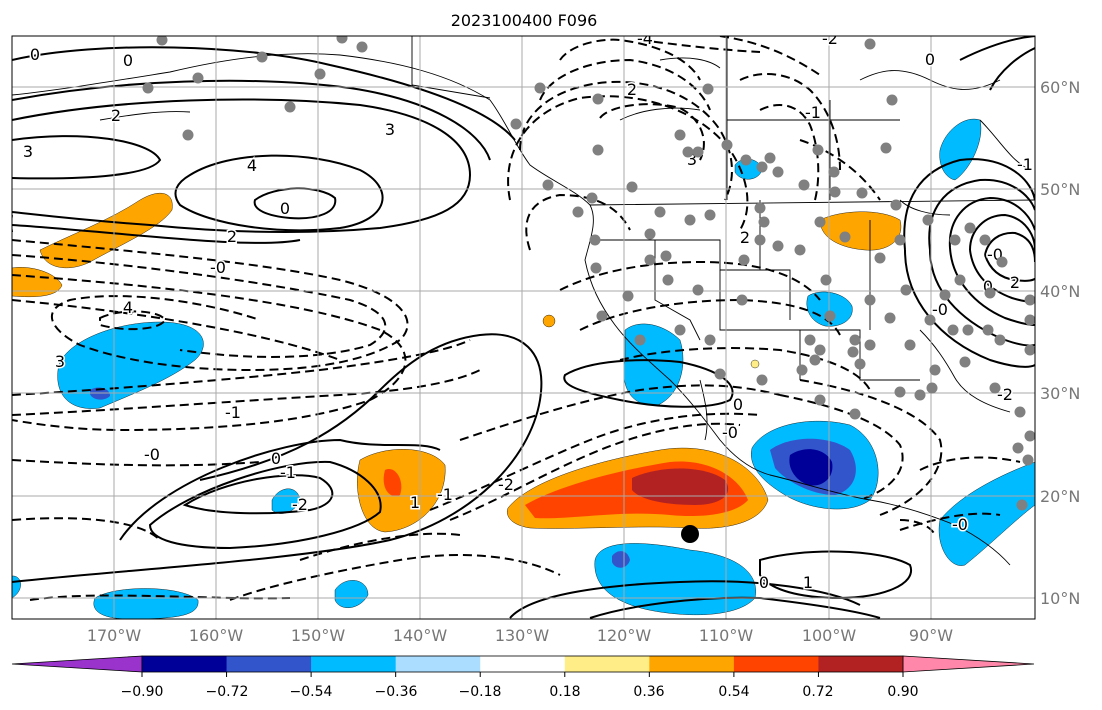  I want to click on anomaly-strong-positive-region, so click(392, 483).